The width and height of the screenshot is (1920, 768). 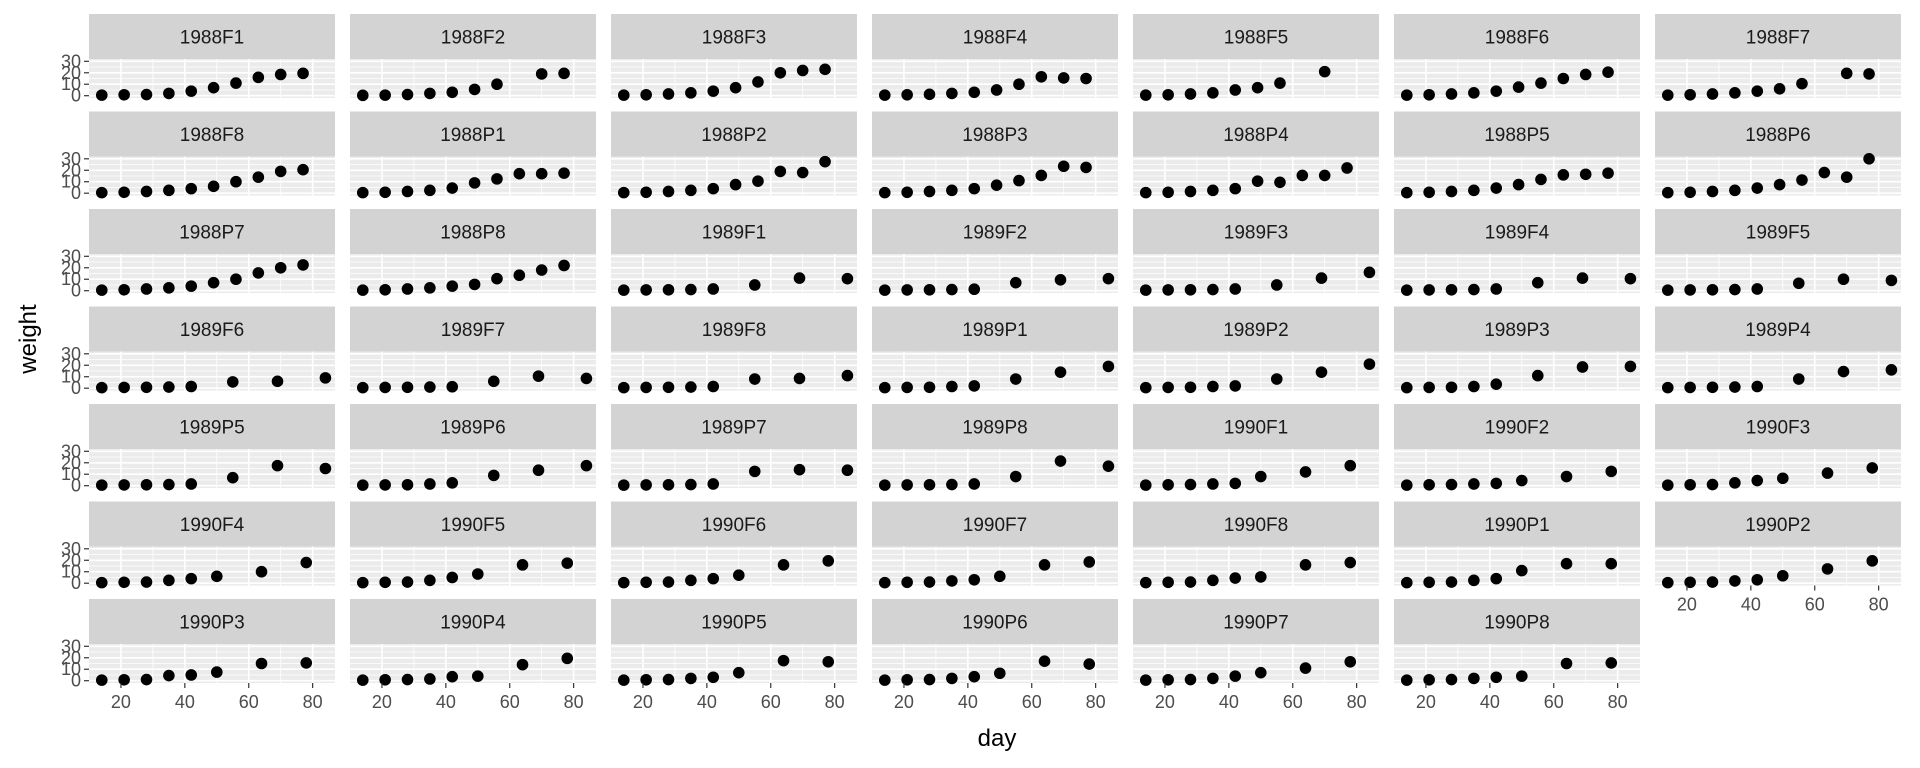 What do you see at coordinates (995, 642) in the screenshot?
I see `facet-panel: 1990P6` at bounding box center [995, 642].